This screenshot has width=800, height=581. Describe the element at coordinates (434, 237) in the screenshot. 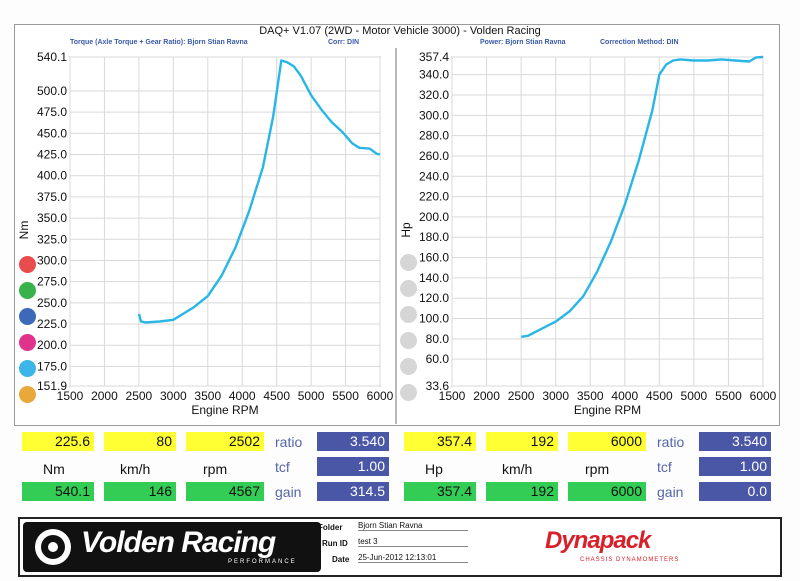

I see `power-y-tick-label: 180.0` at that location.